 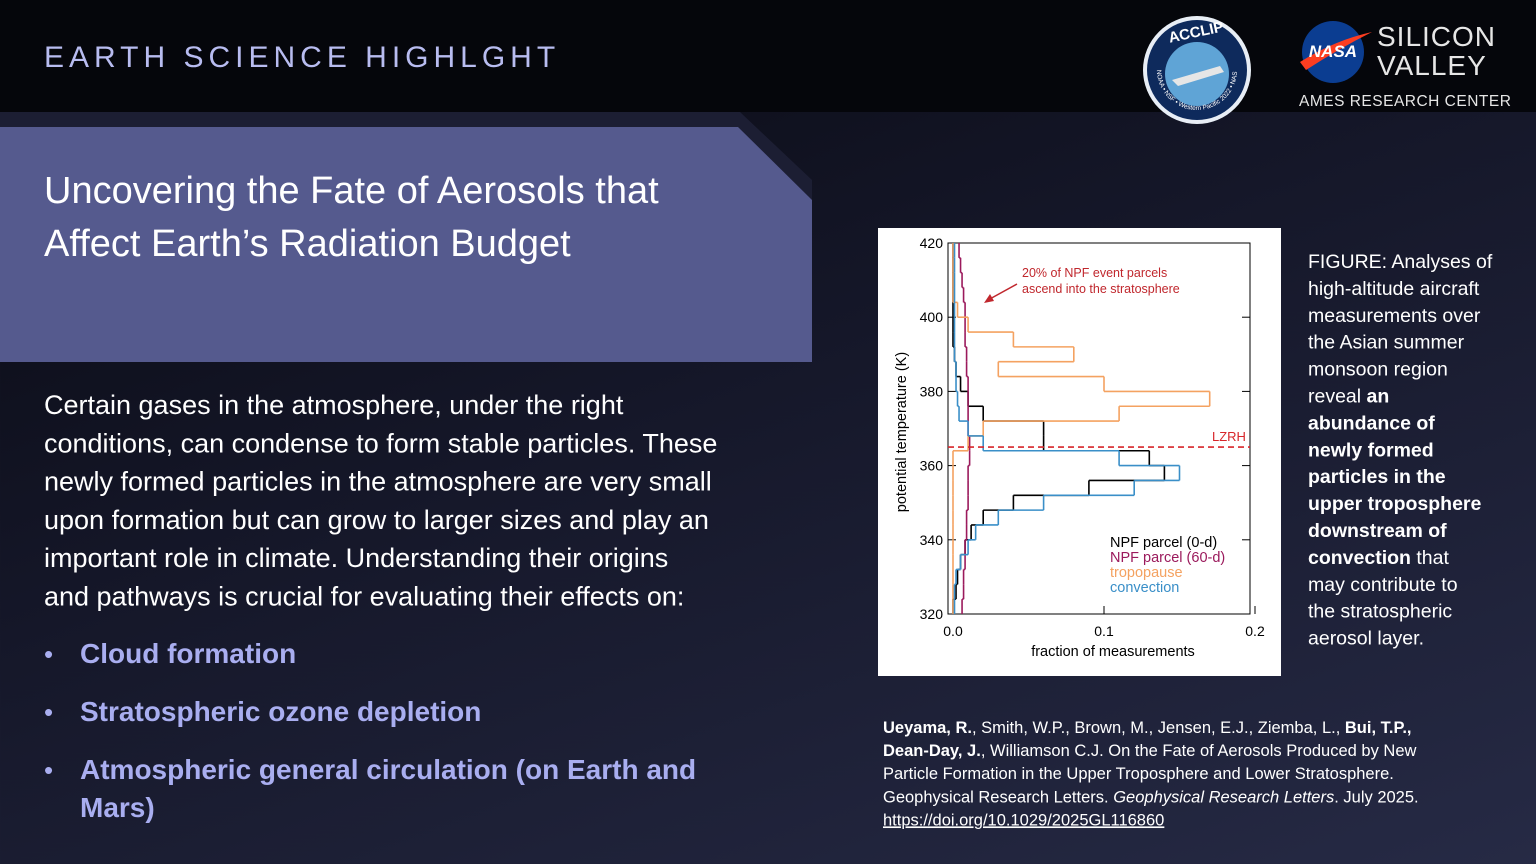 I want to click on y-tick-label: 400, so click(x=932, y=317).